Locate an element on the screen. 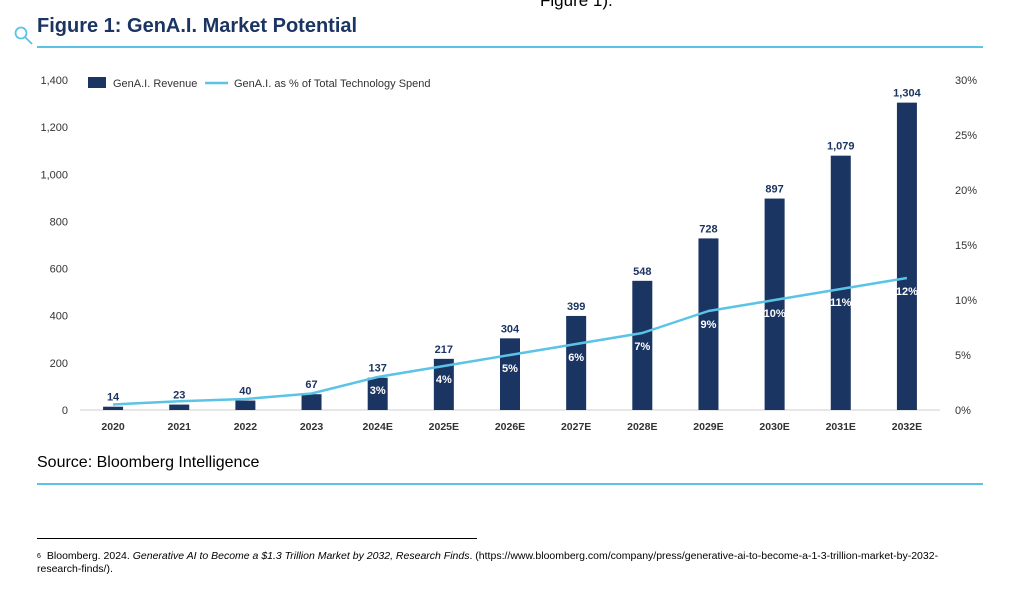 The height and width of the screenshot is (589, 1024). x-tick-label: 2027E is located at coordinates (576, 427).